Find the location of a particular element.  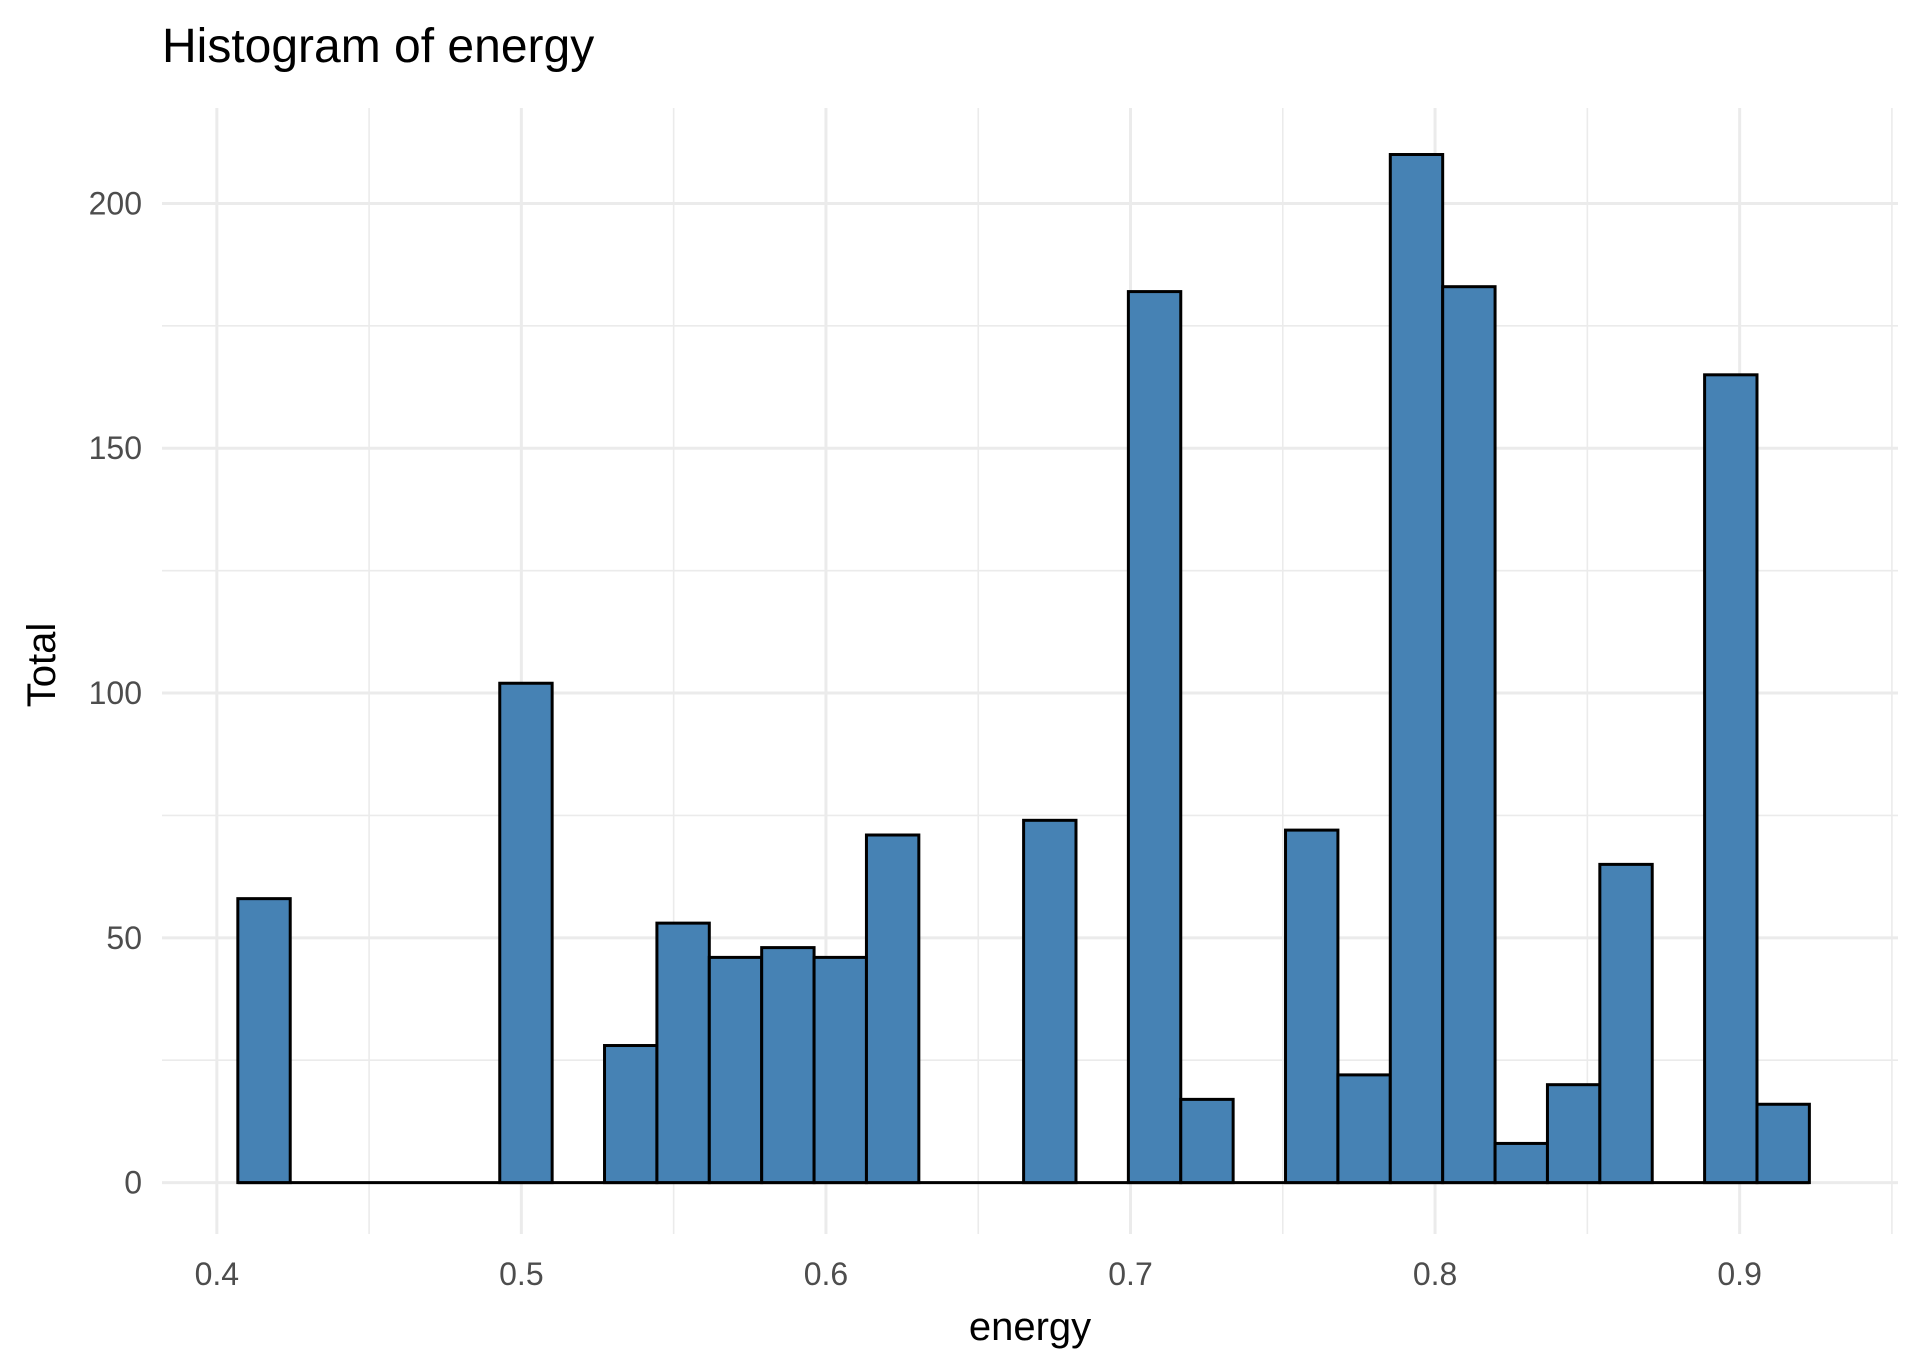

x-tick-label: 0.8 is located at coordinates (1435, 1274).